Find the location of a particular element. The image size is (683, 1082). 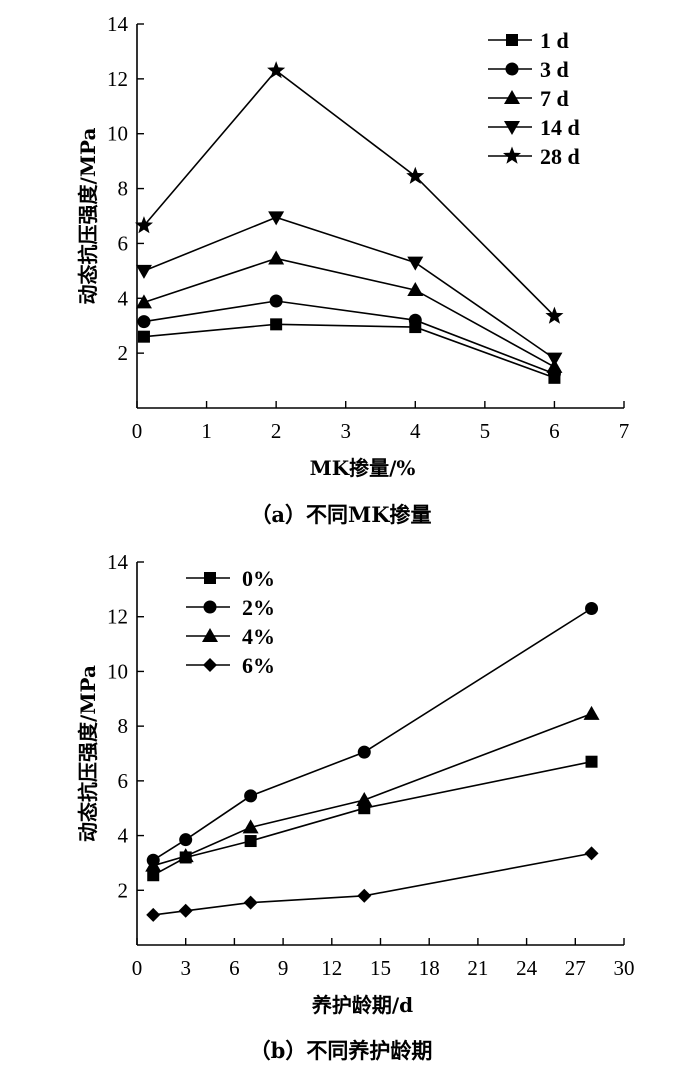

legend-label: 4% is located at coordinates (258, 636).